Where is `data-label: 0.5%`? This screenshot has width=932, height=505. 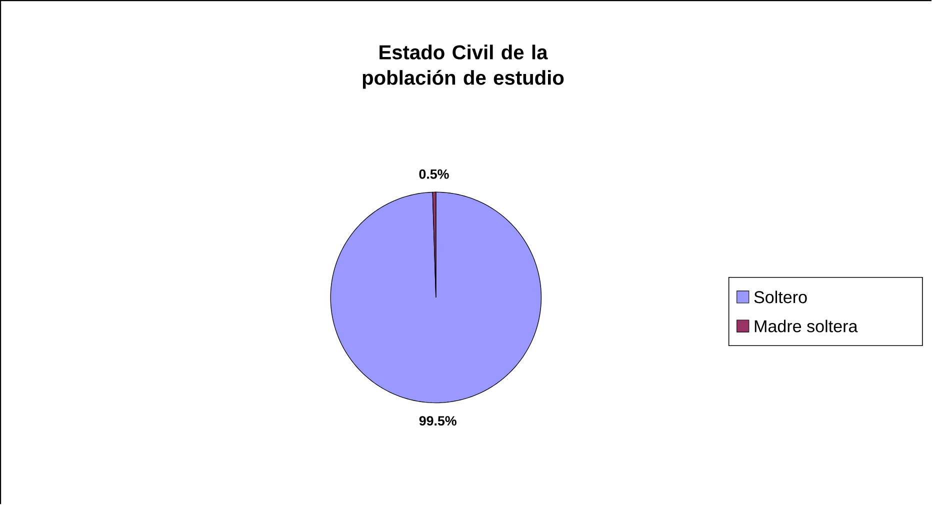
data-label: 0.5% is located at coordinates (434, 174).